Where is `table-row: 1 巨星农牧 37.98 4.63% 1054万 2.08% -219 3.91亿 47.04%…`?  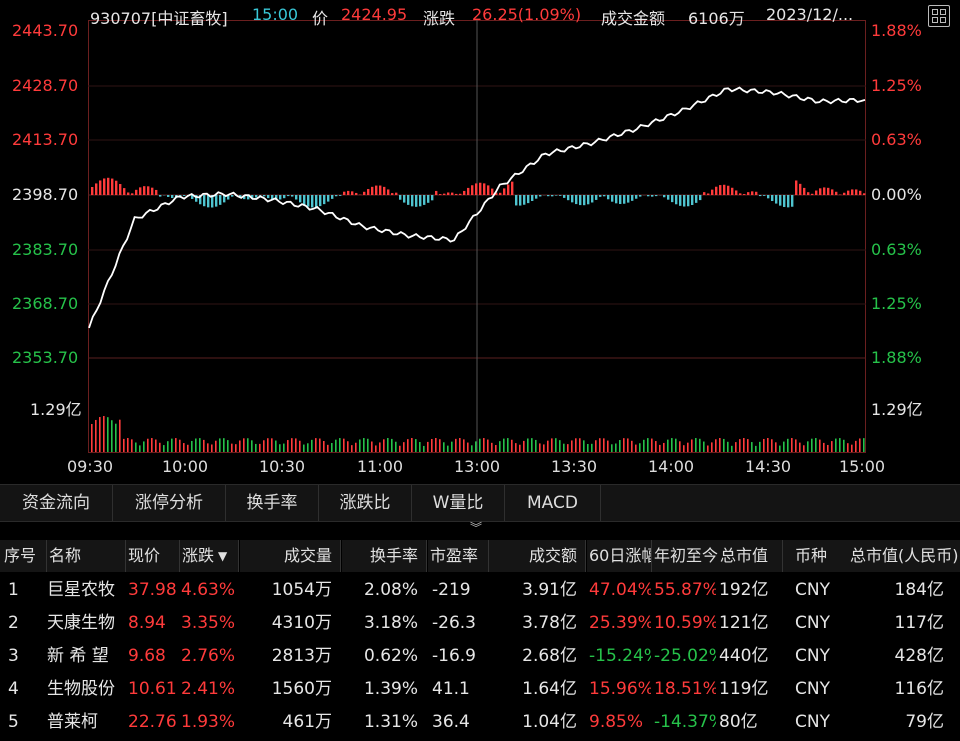
table-row: 1 巨星农牧 37.98 4.63% 1054万 2.08% -219 3.91亿 47.04%… is located at coordinates (480, 590).